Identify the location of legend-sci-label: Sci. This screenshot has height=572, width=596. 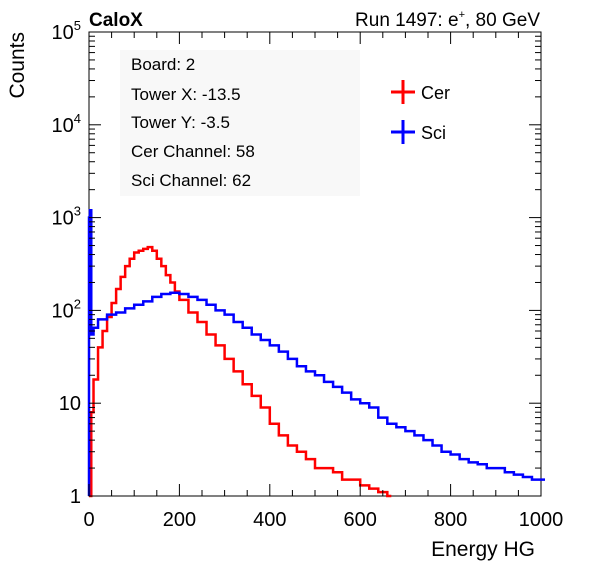
(433, 133).